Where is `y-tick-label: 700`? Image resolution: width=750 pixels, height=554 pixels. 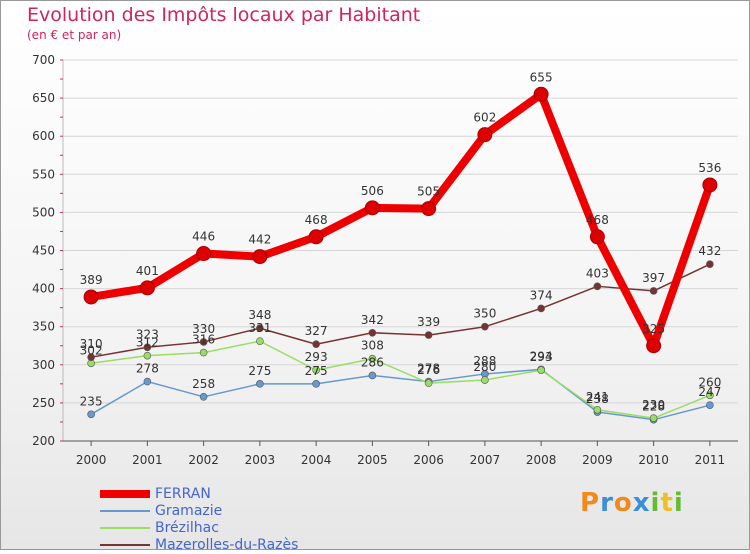 y-tick-label: 700 is located at coordinates (43, 60).